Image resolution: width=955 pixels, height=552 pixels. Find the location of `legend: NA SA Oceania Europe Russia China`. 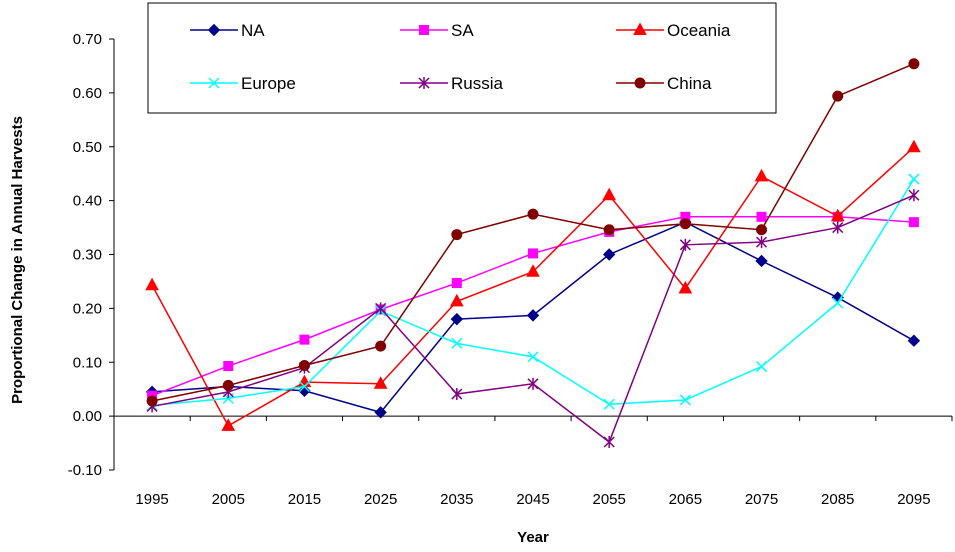

legend: NA SA Oceania Europe Russia China is located at coordinates (462, 58).